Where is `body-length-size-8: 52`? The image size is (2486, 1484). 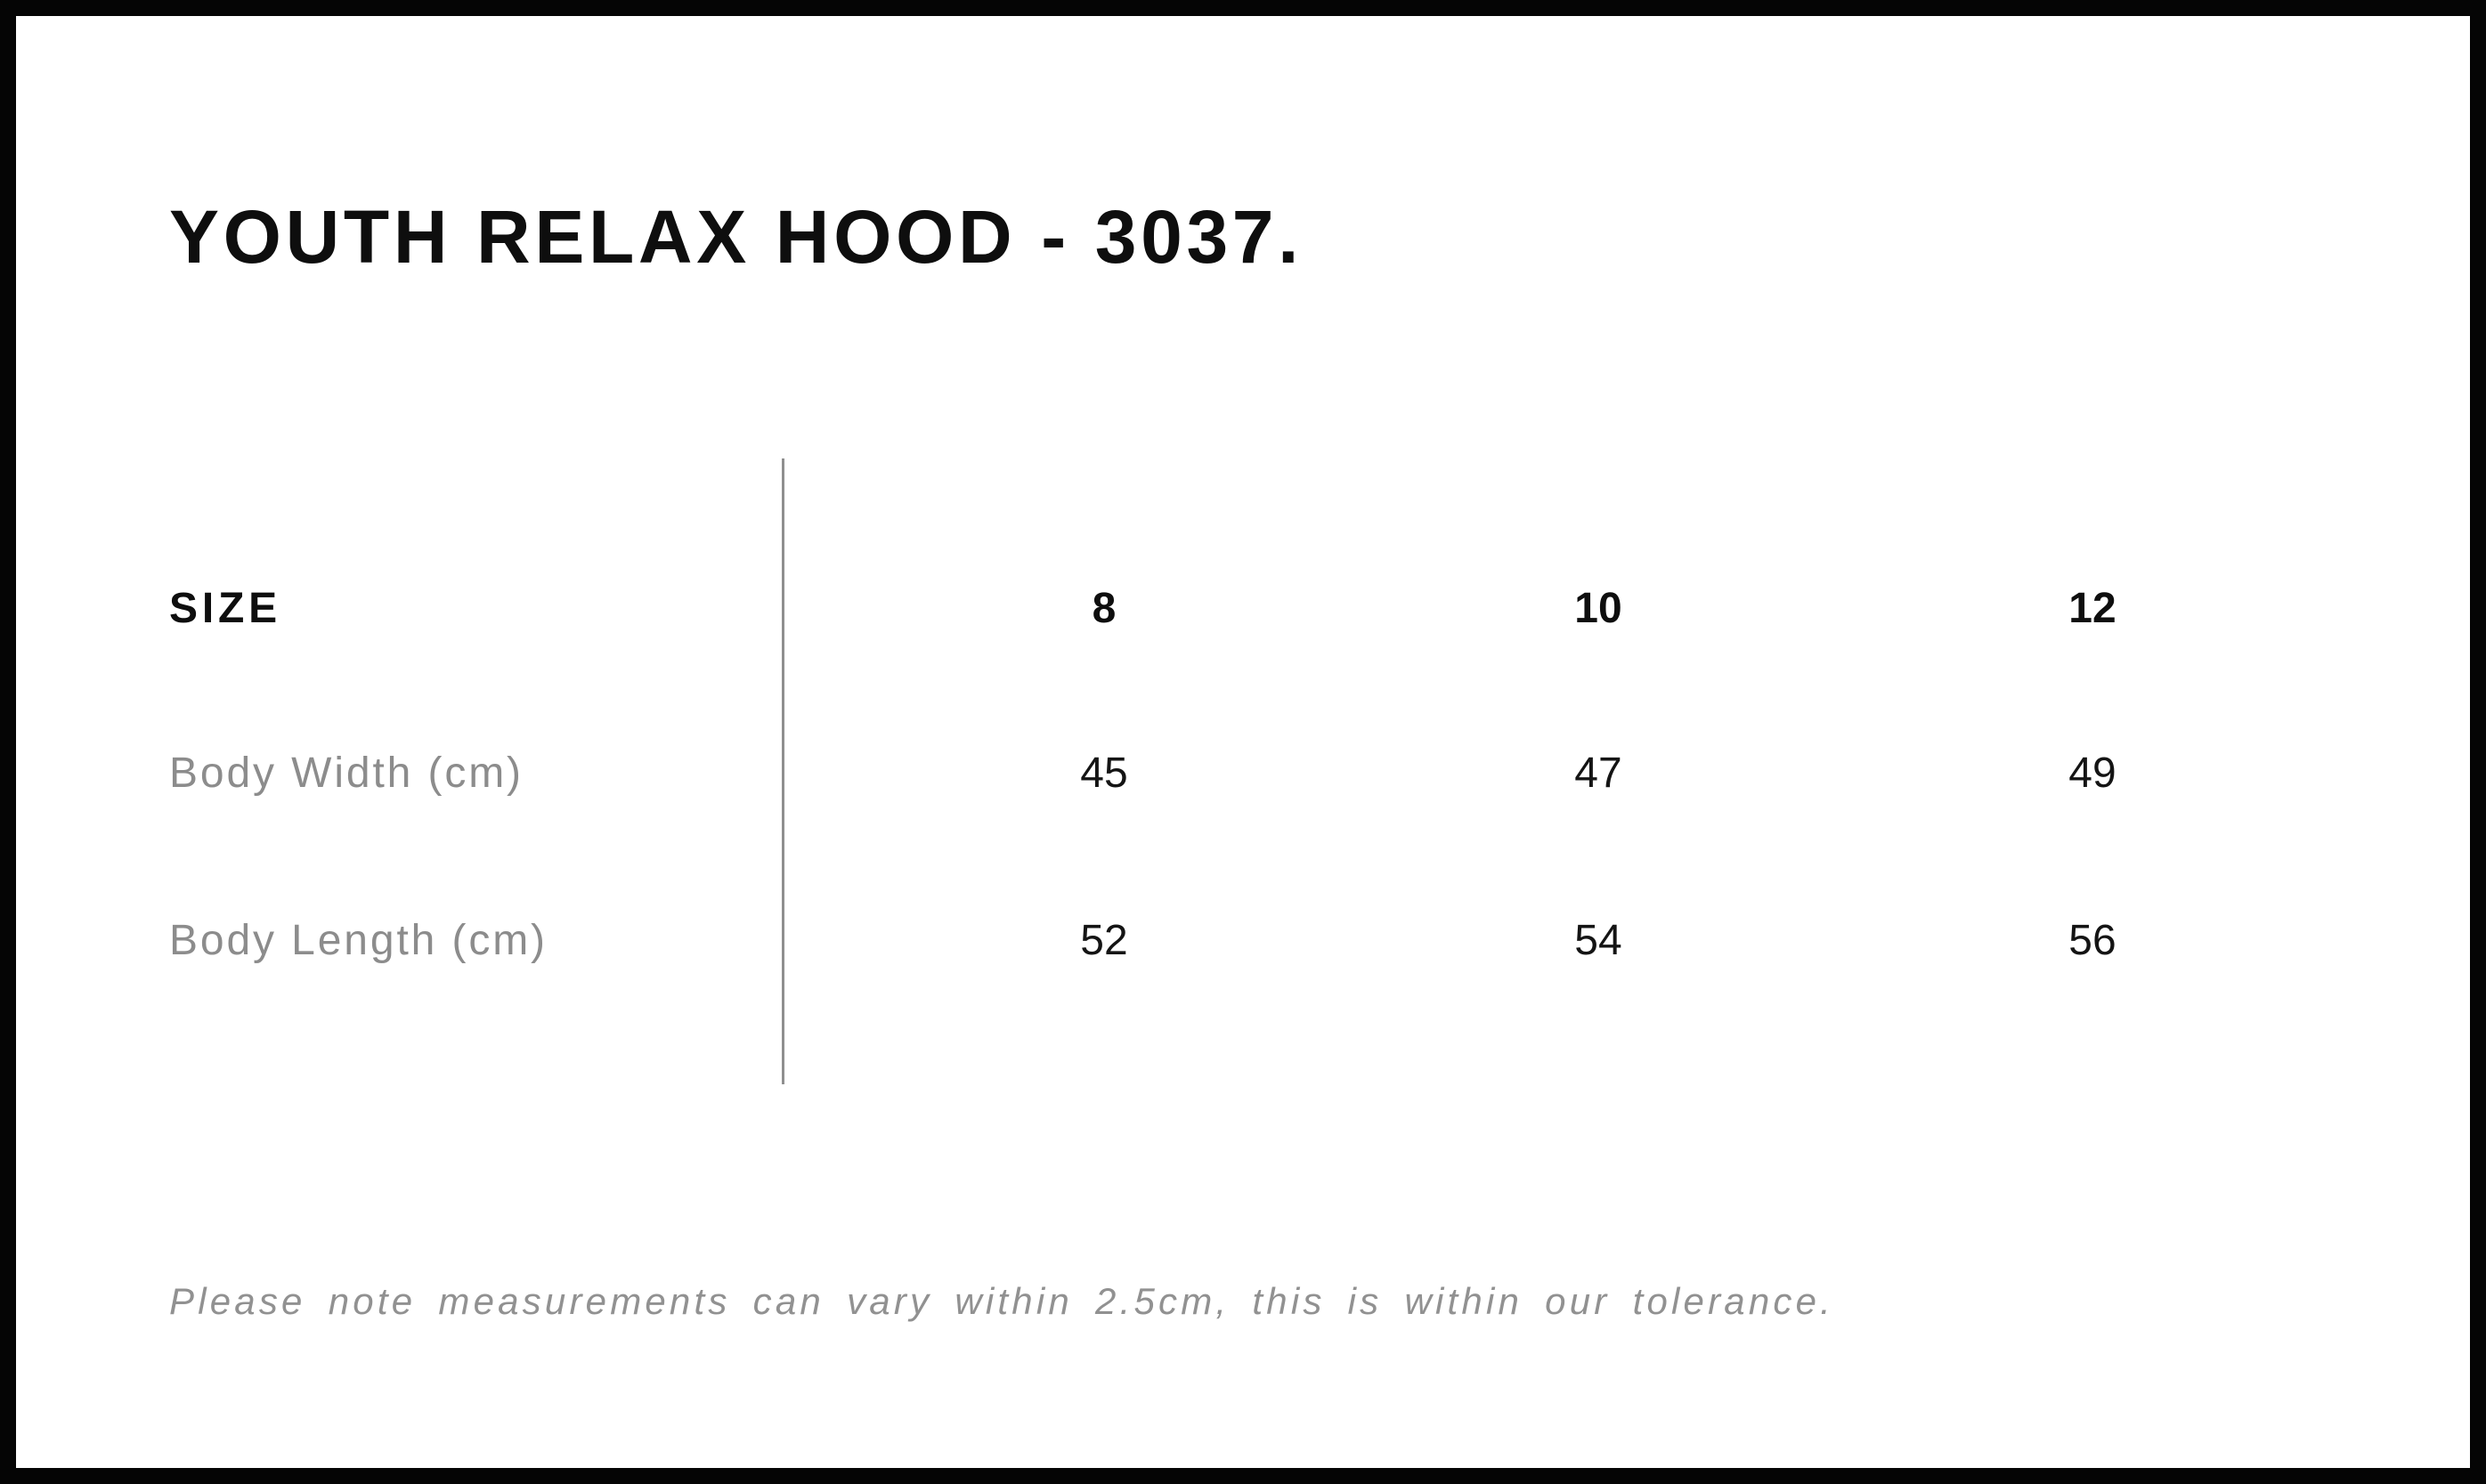
body-length-size-8: 52 is located at coordinates (1104, 940).